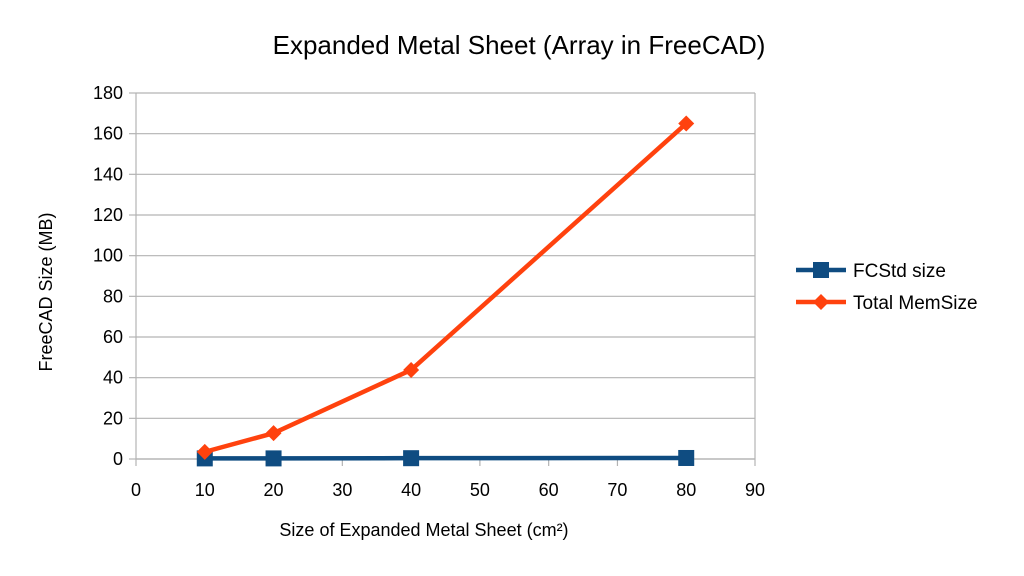  What do you see at coordinates (899, 271) in the screenshot?
I see `legend-label: FCStd size` at bounding box center [899, 271].